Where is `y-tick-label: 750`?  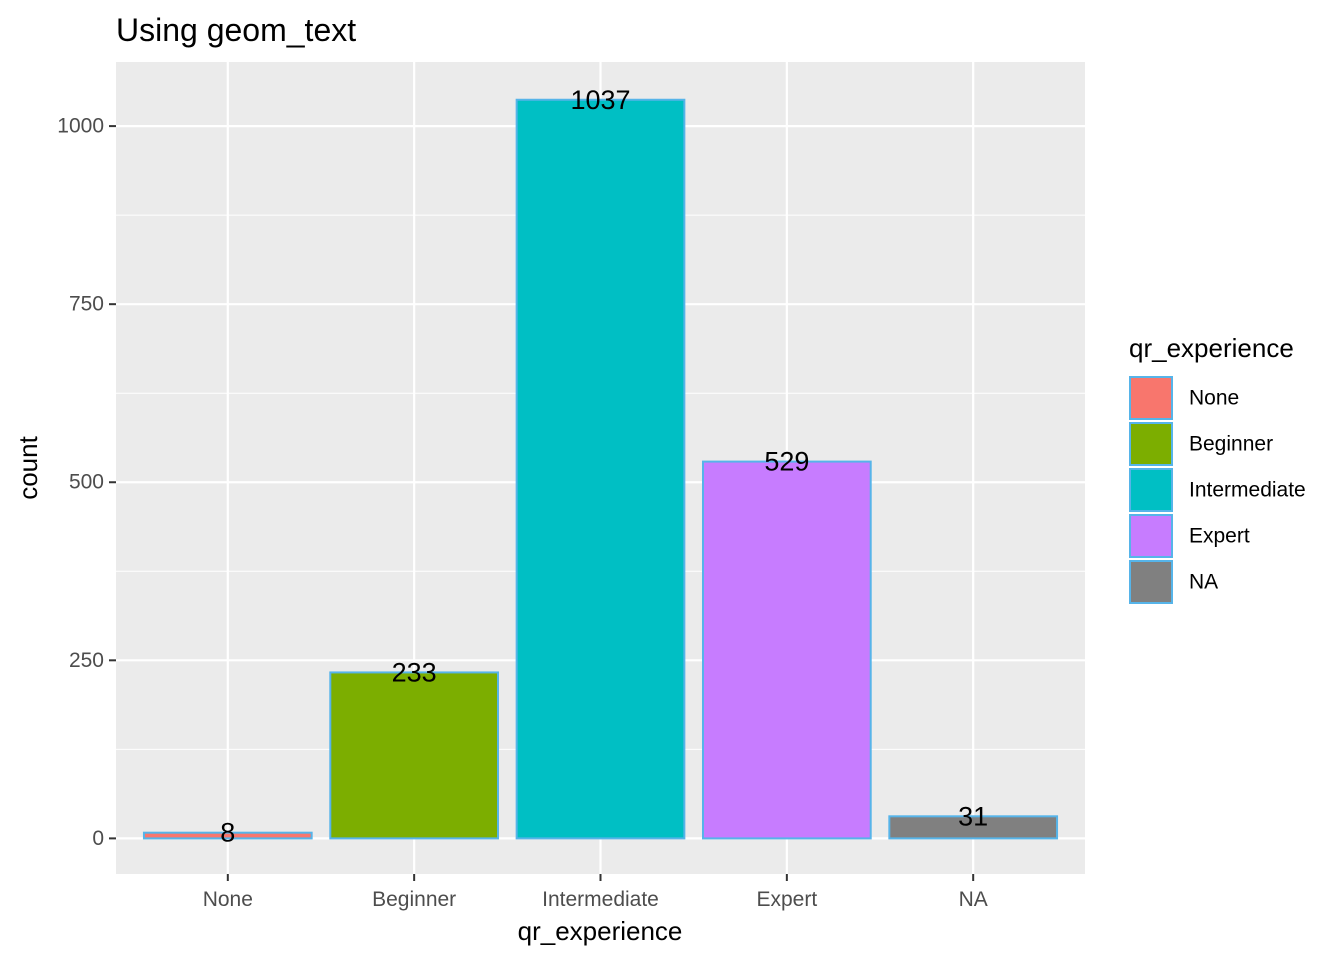 y-tick-label: 750 is located at coordinates (86, 304).